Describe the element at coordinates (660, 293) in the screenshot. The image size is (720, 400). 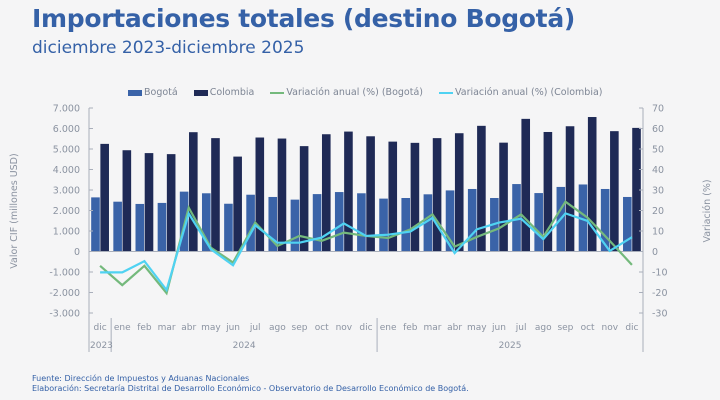
I see `y2-tick-label: -20` at that location.